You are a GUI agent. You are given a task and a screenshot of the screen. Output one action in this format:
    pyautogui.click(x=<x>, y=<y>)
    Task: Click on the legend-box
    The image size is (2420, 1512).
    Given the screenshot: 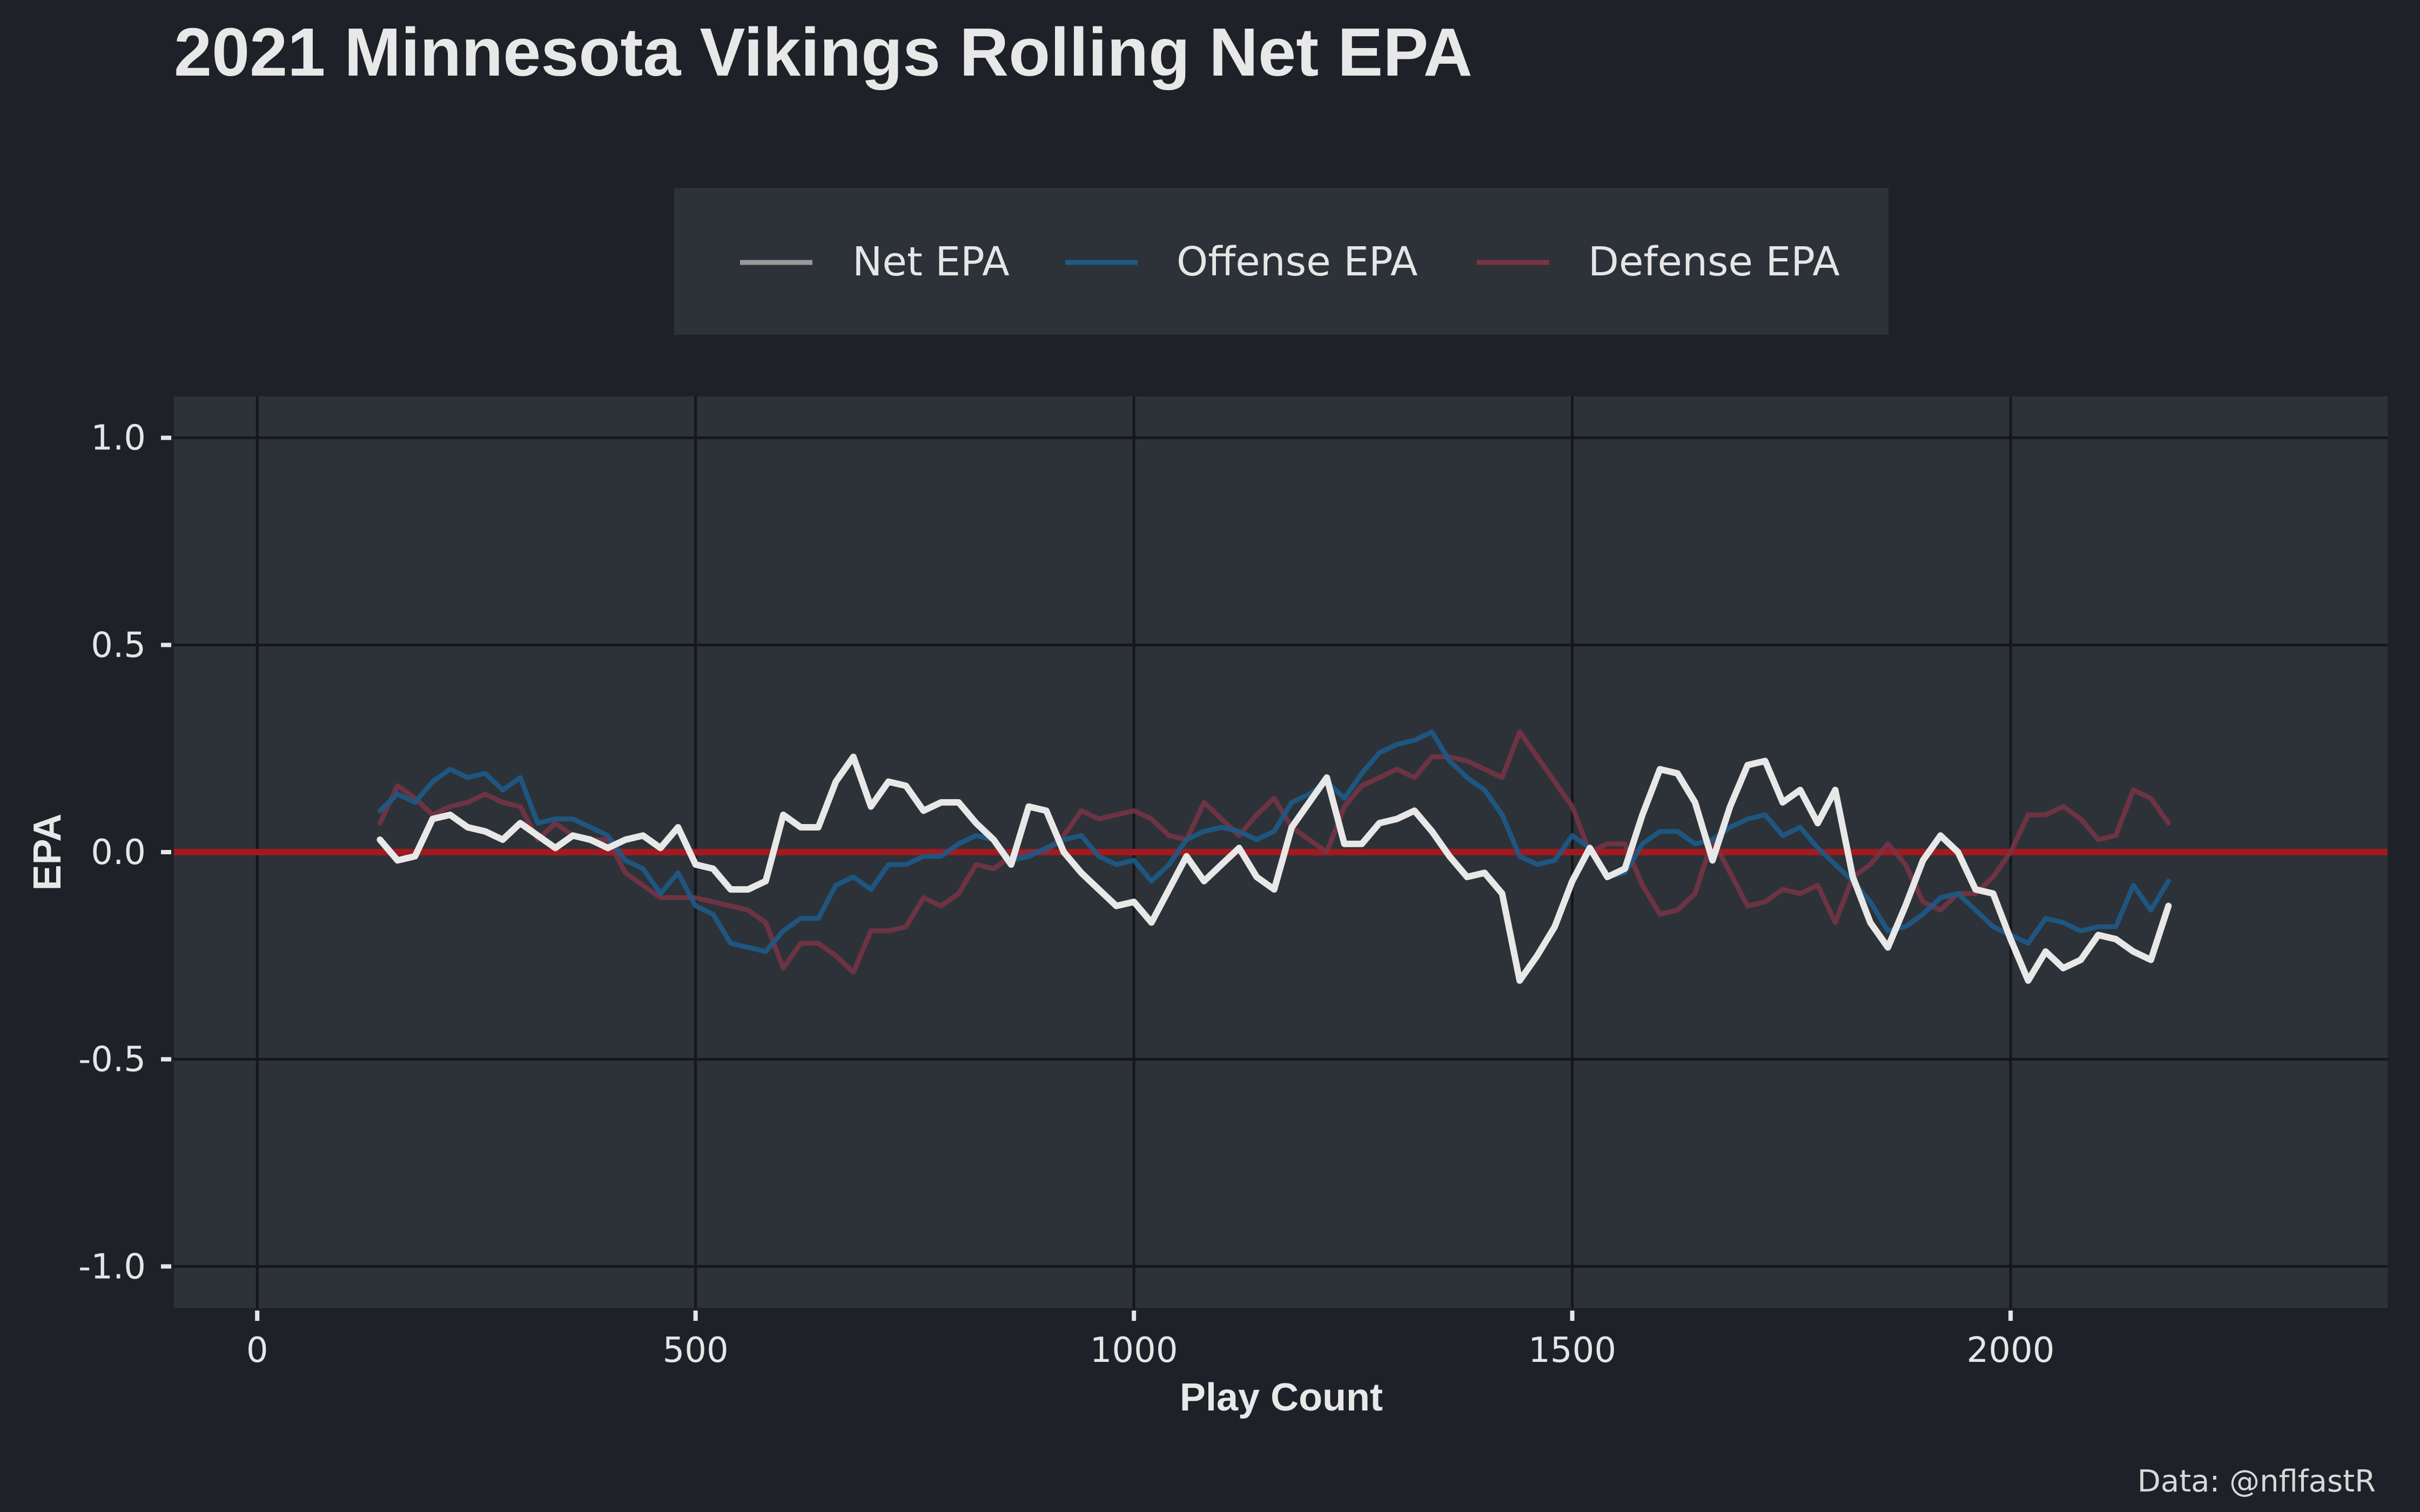 What is the action you would take?
    pyautogui.click(x=1281, y=261)
    